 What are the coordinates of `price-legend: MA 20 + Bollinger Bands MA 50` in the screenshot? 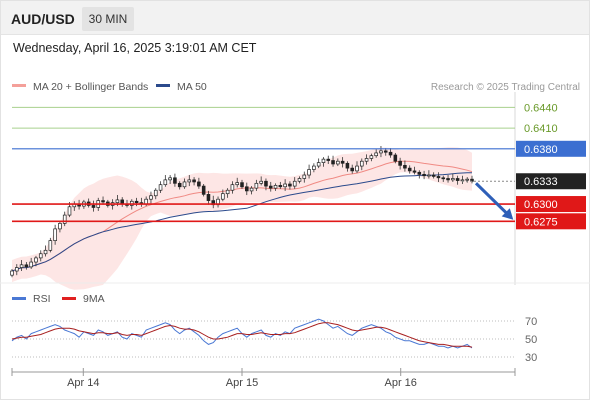 It's located at (109, 87).